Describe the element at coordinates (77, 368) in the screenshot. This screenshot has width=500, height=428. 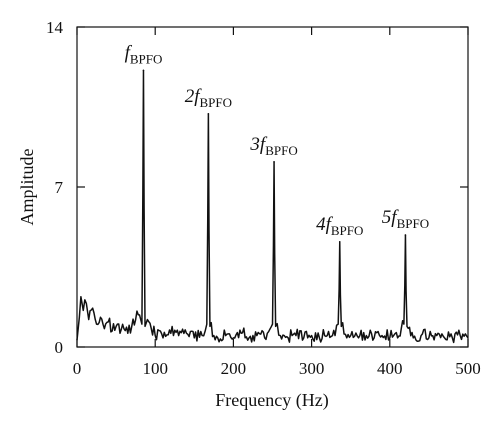
I see `x-tick-label: 0` at that location.